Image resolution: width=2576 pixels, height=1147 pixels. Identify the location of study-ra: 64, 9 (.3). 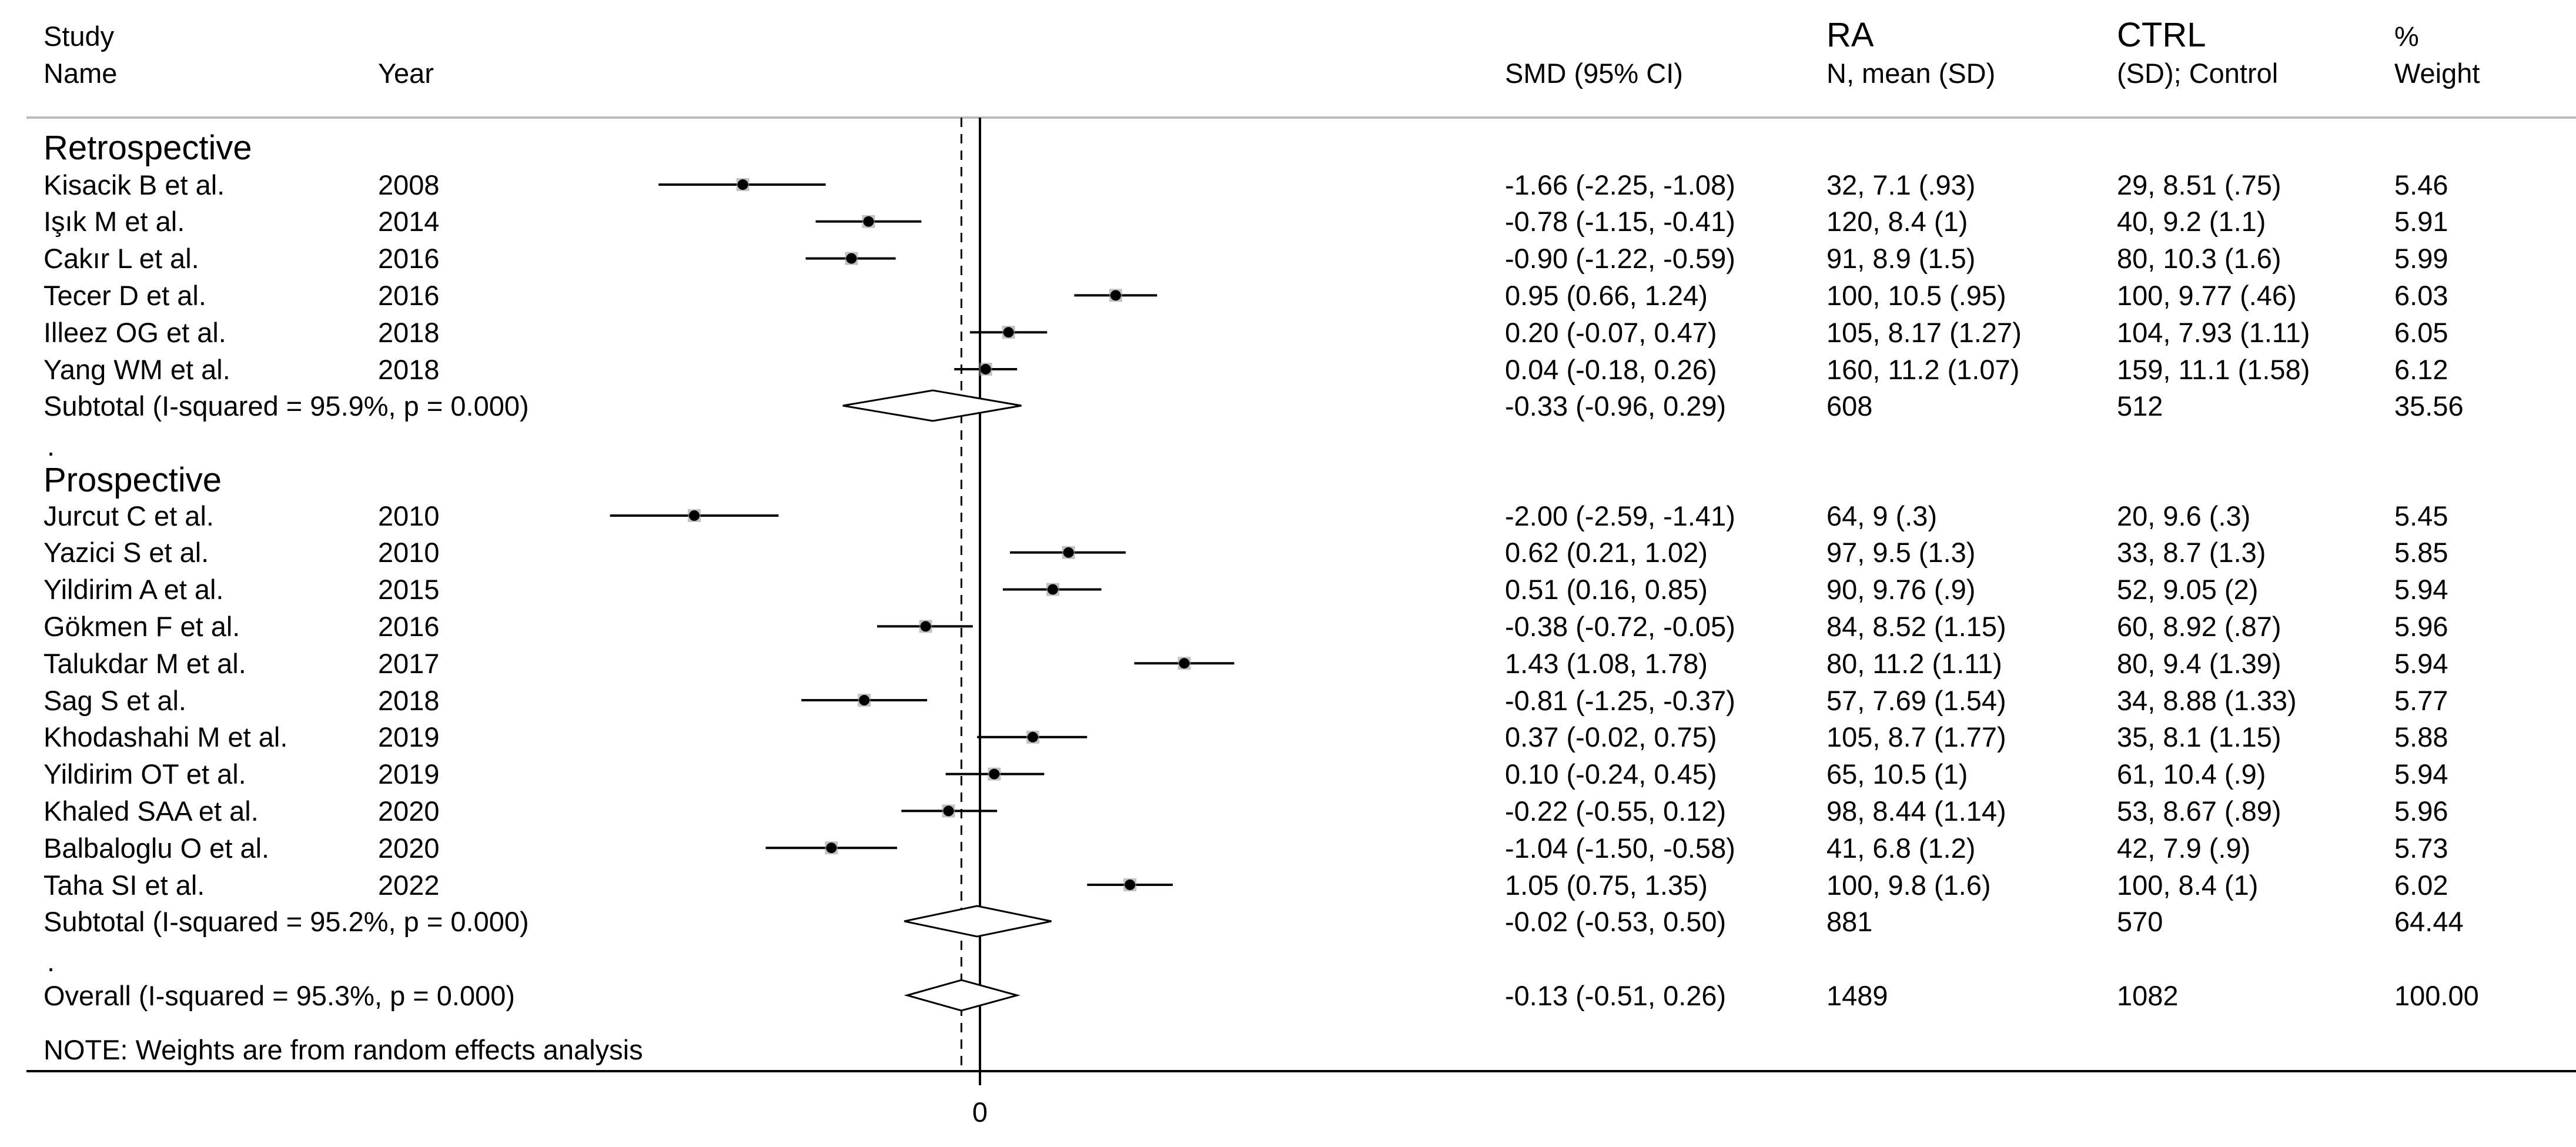
(1882, 516).